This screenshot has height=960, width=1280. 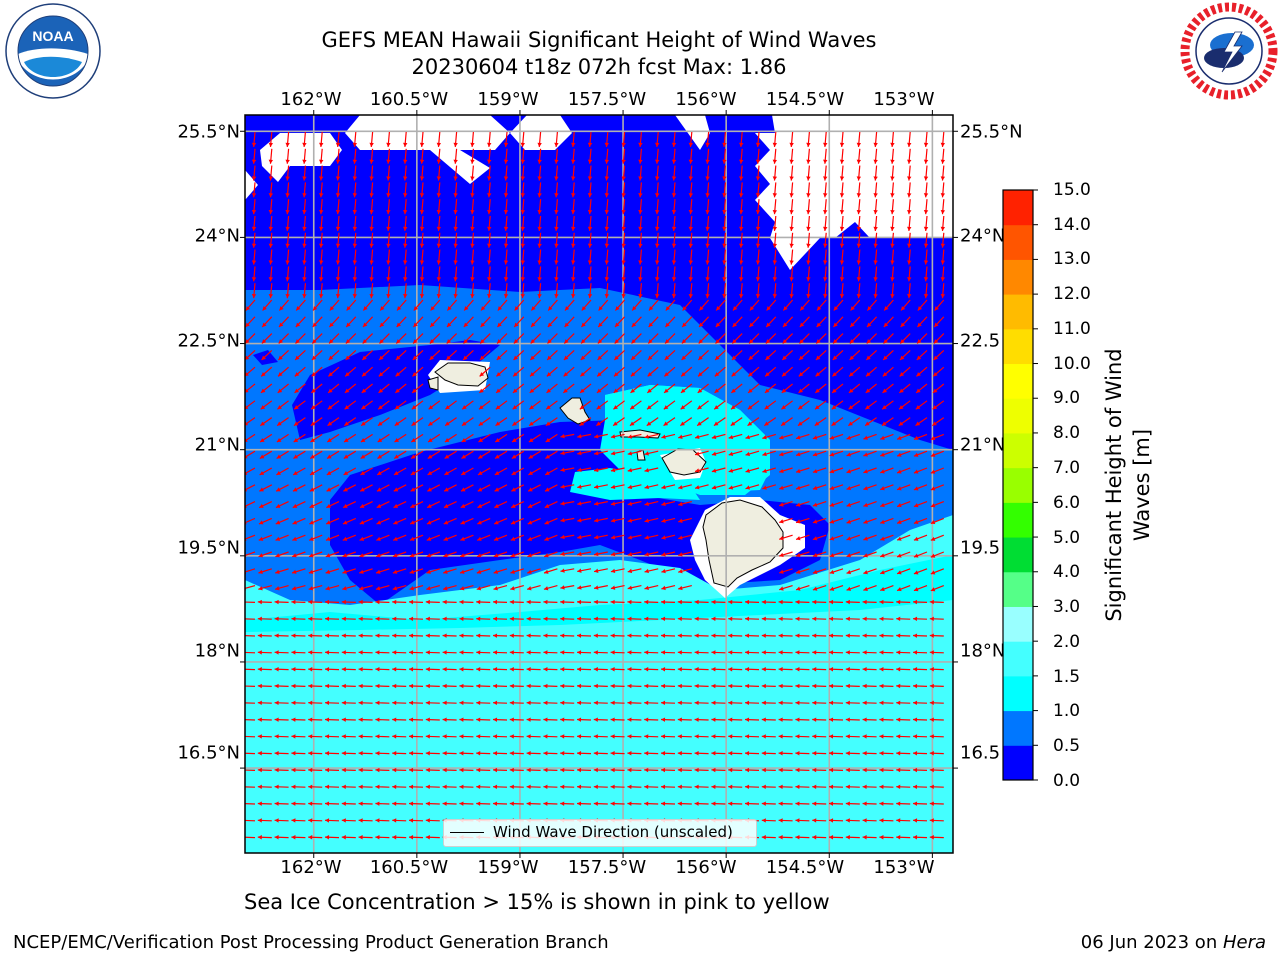 What do you see at coordinates (1128, 485) in the screenshot?
I see `colorbar-label: Significant Height of Wind Waves [m]` at bounding box center [1128, 485].